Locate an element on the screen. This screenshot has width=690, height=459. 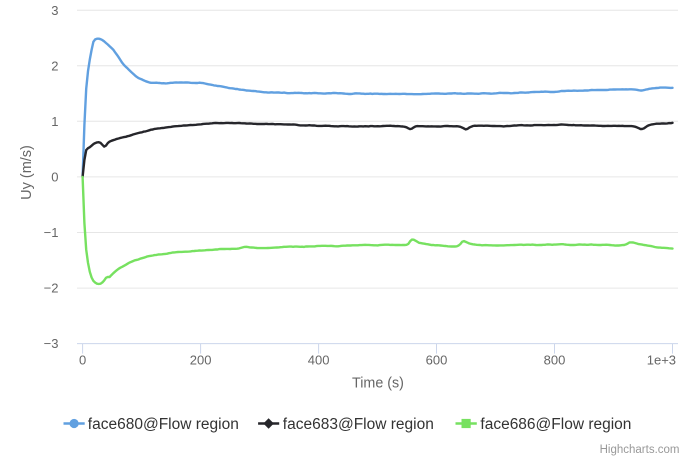
svg-text: Uy (m/s) is located at coordinates (27, 172).